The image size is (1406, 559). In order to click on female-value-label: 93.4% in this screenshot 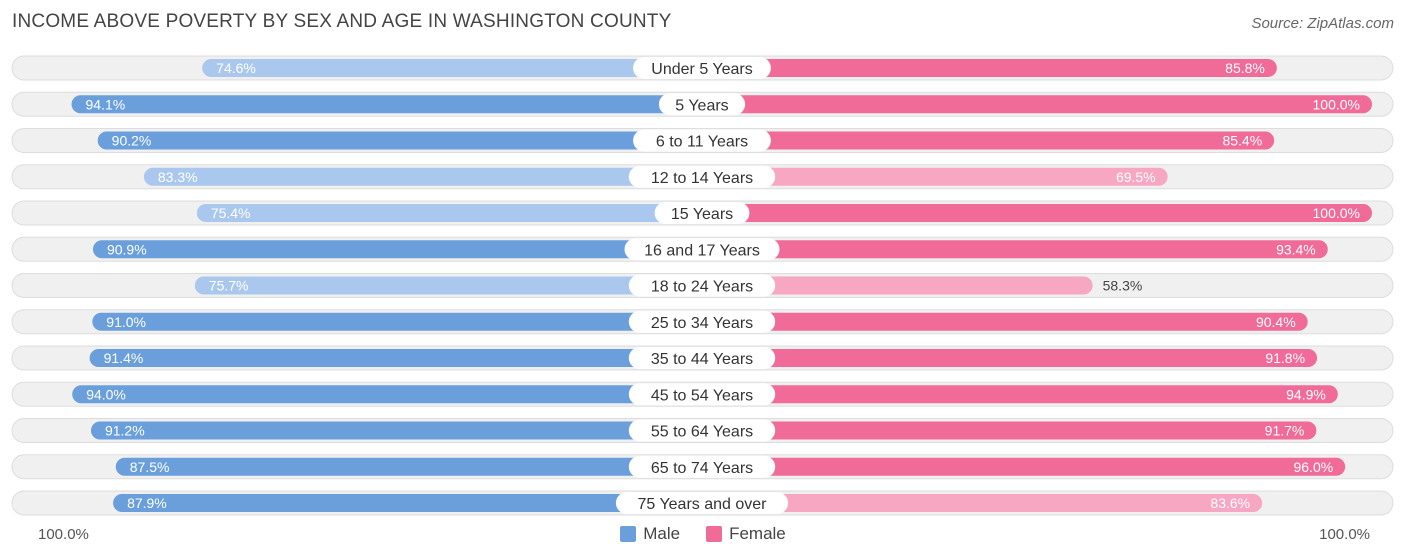, I will do `click(1296, 249)`.